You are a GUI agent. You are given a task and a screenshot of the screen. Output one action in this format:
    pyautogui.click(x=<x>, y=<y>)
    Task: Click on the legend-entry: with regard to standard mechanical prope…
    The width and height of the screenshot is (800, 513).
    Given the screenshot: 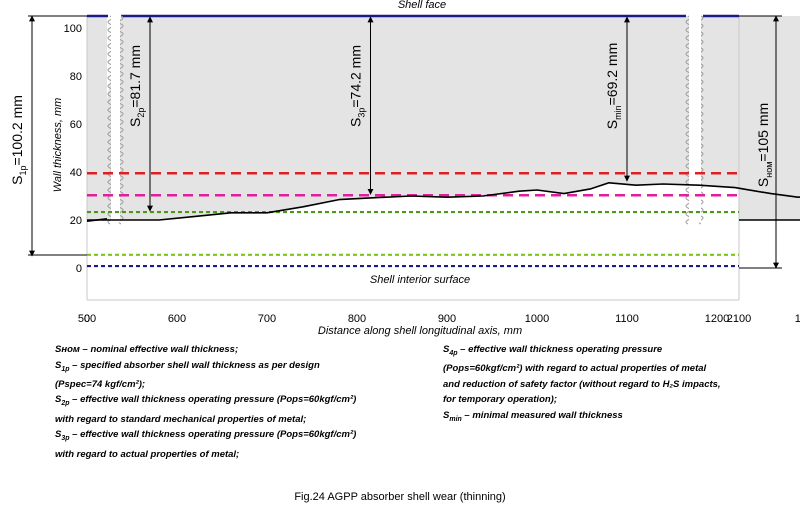 What is the action you would take?
    pyautogui.click(x=245, y=420)
    